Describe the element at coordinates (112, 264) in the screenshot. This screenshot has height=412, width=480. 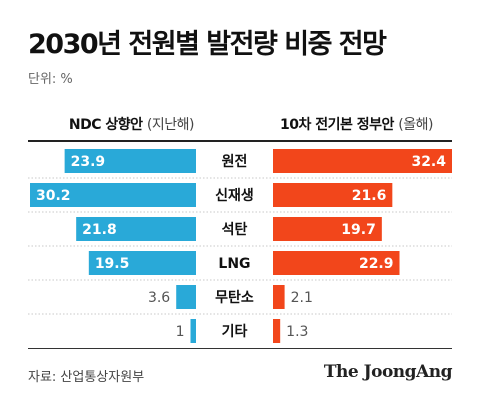
I see `value-label-left: 19.5` at that location.